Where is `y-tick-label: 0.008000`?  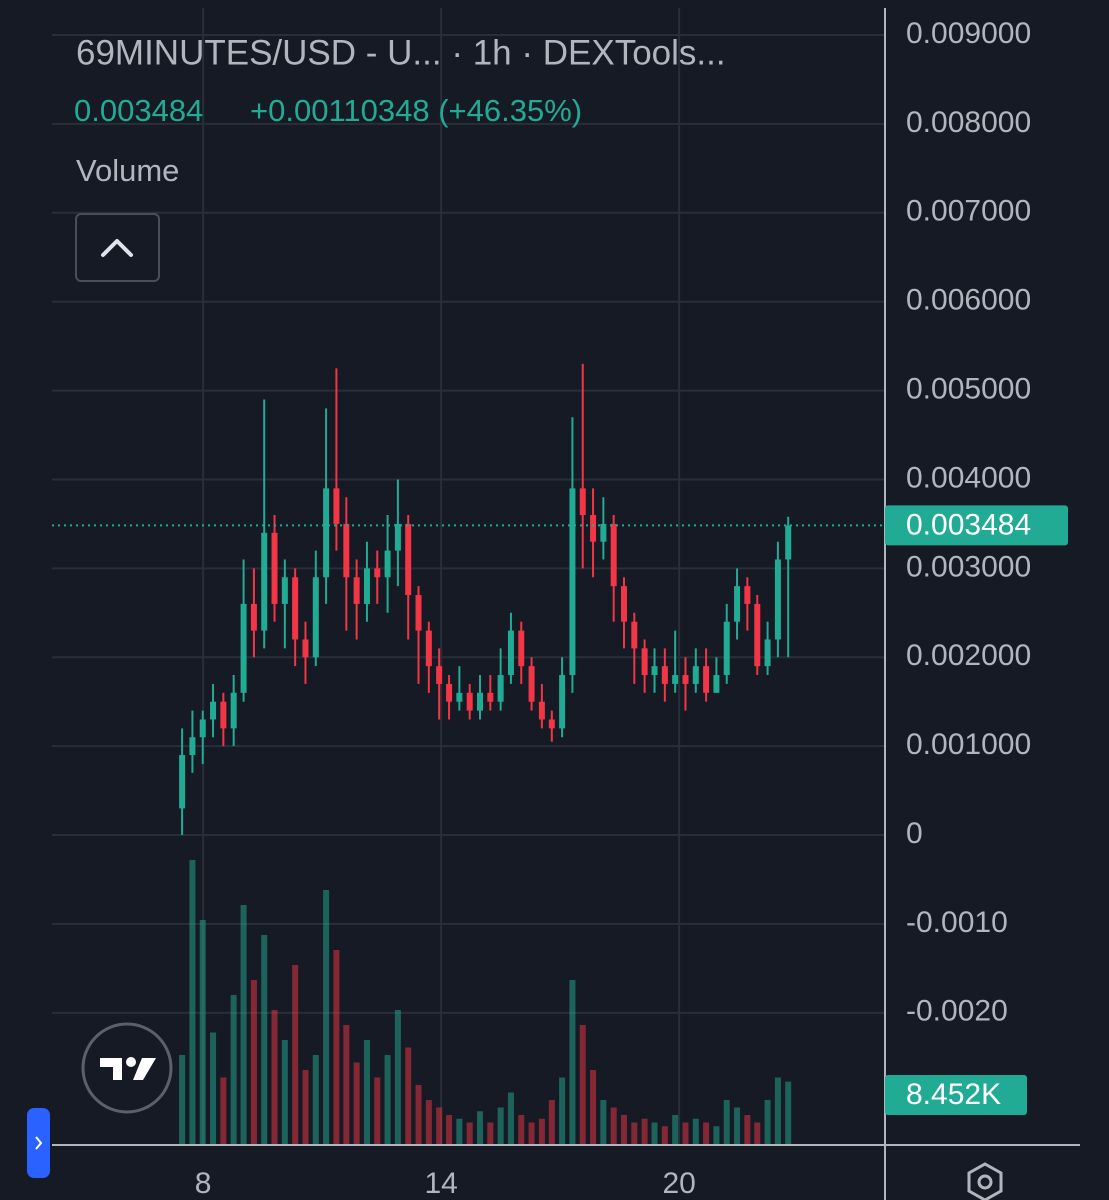
y-tick-label: 0.008000 is located at coordinates (968, 122).